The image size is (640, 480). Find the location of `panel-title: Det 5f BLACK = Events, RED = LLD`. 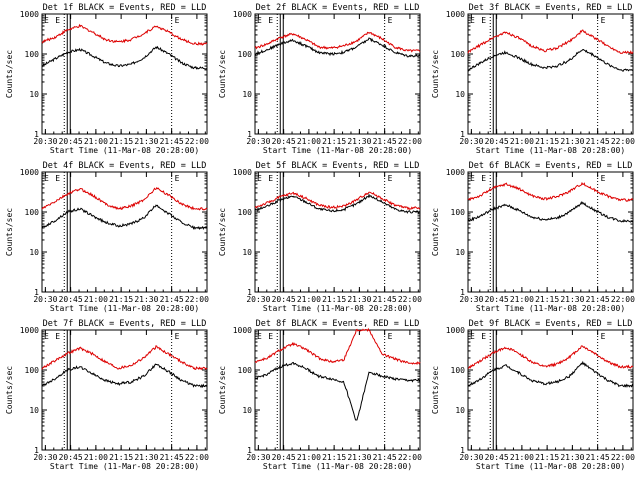

panel-title: Det 5f BLACK = Events, RED = LLD is located at coordinates (338, 166).